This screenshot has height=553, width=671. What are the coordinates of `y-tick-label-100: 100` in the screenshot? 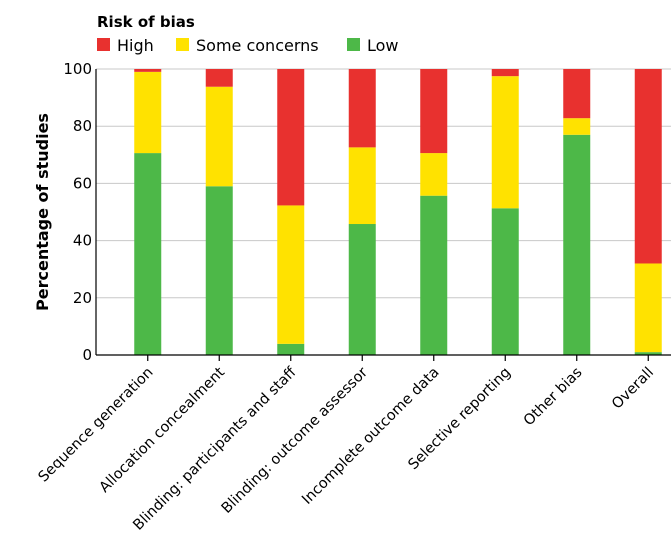 It's located at (77, 69).